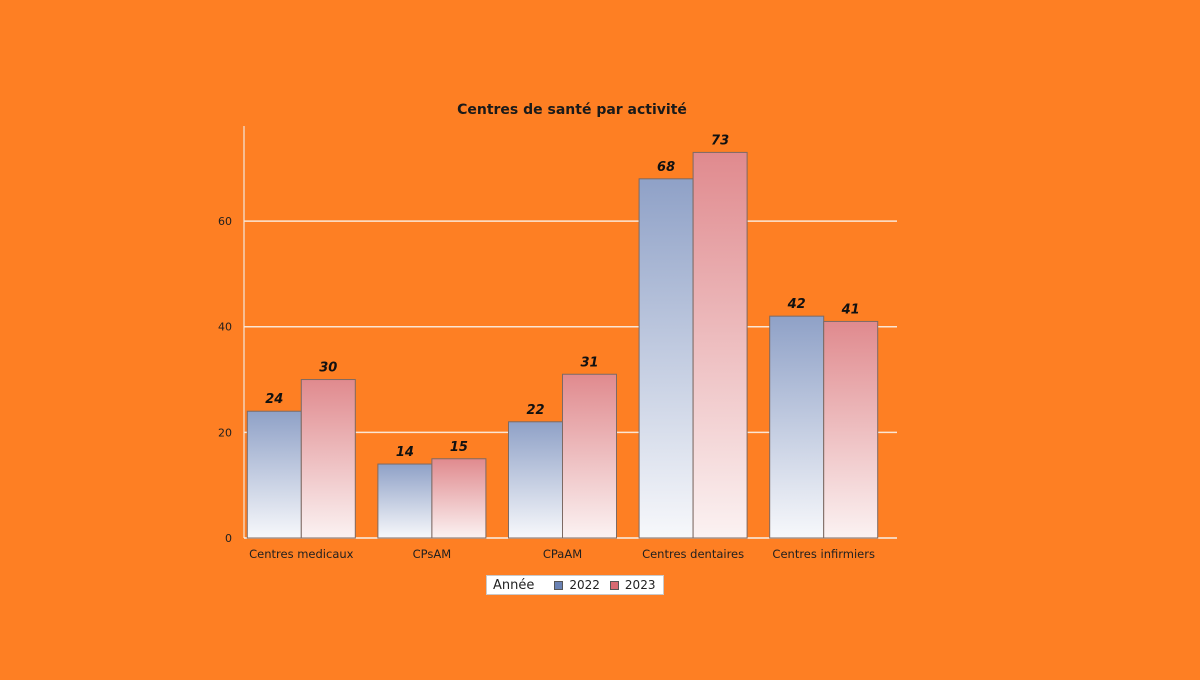 Image resolution: width=1200 pixels, height=680 pixels. What do you see at coordinates (405, 452) in the screenshot?
I see `data-label: 14` at bounding box center [405, 452].